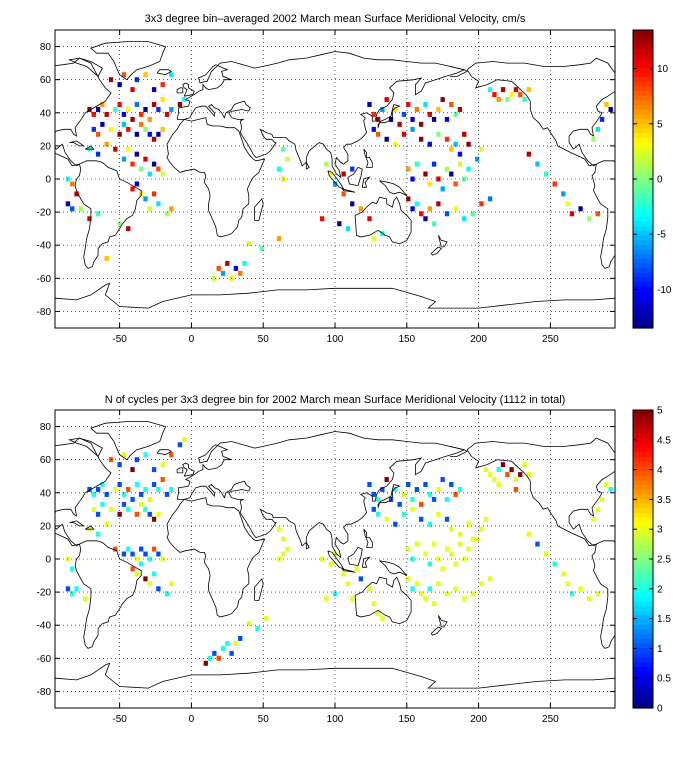 This screenshot has height=760, width=696. Describe the element at coordinates (664, 440) in the screenshot. I see `colorbar-tick-label: 4.5` at that location.